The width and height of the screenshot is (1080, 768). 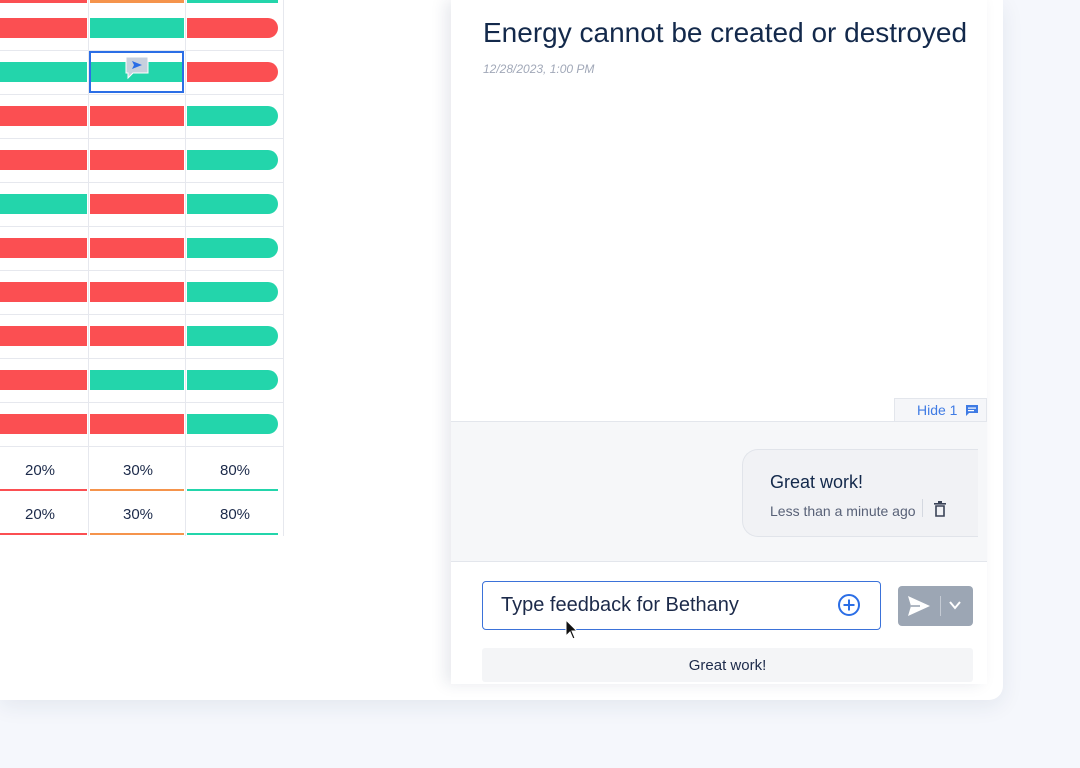 I want to click on comment-bubble: Great work! Less than a minute ago, so click(x=860, y=493).